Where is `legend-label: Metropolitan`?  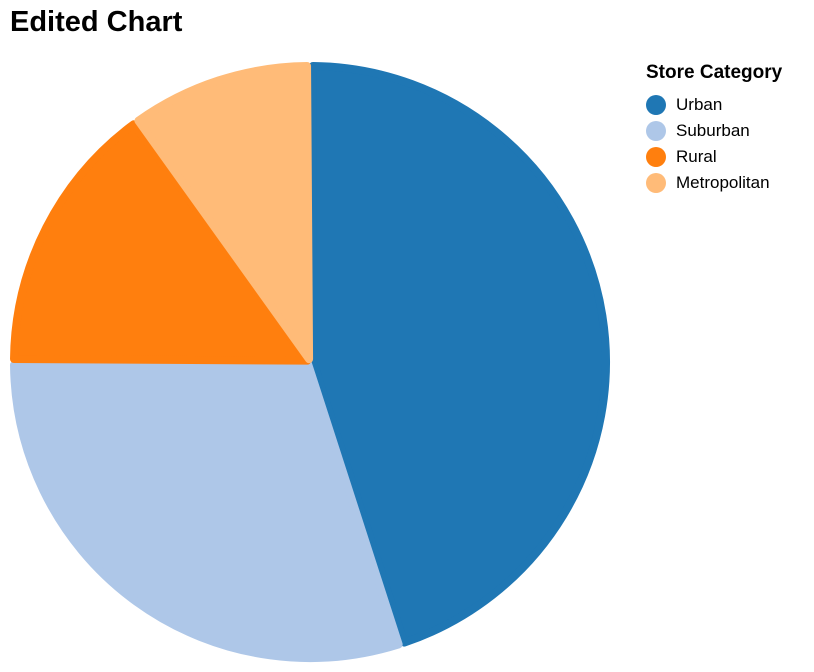
legend-label: Metropolitan is located at coordinates (723, 182).